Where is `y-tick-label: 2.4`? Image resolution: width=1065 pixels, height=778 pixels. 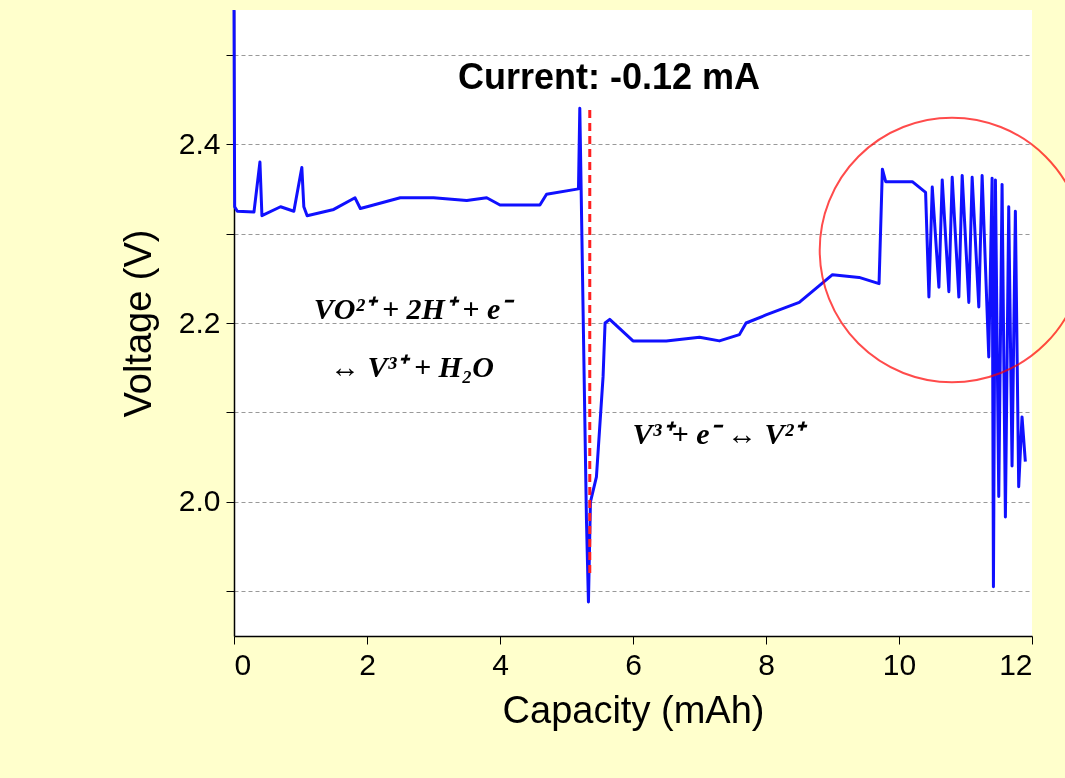
y-tick-label: 2.4 is located at coordinates (199, 143).